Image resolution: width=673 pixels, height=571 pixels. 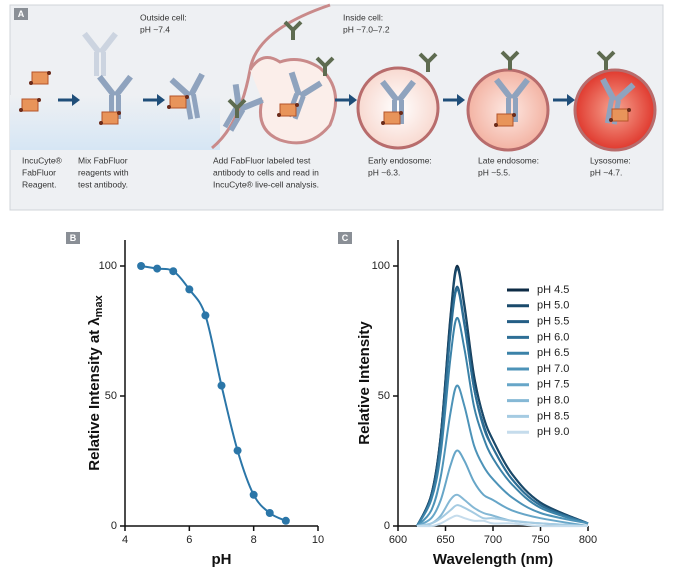 What do you see at coordinates (494, 172) in the screenshot?
I see `step-caption: pH ~5.5.` at bounding box center [494, 172].